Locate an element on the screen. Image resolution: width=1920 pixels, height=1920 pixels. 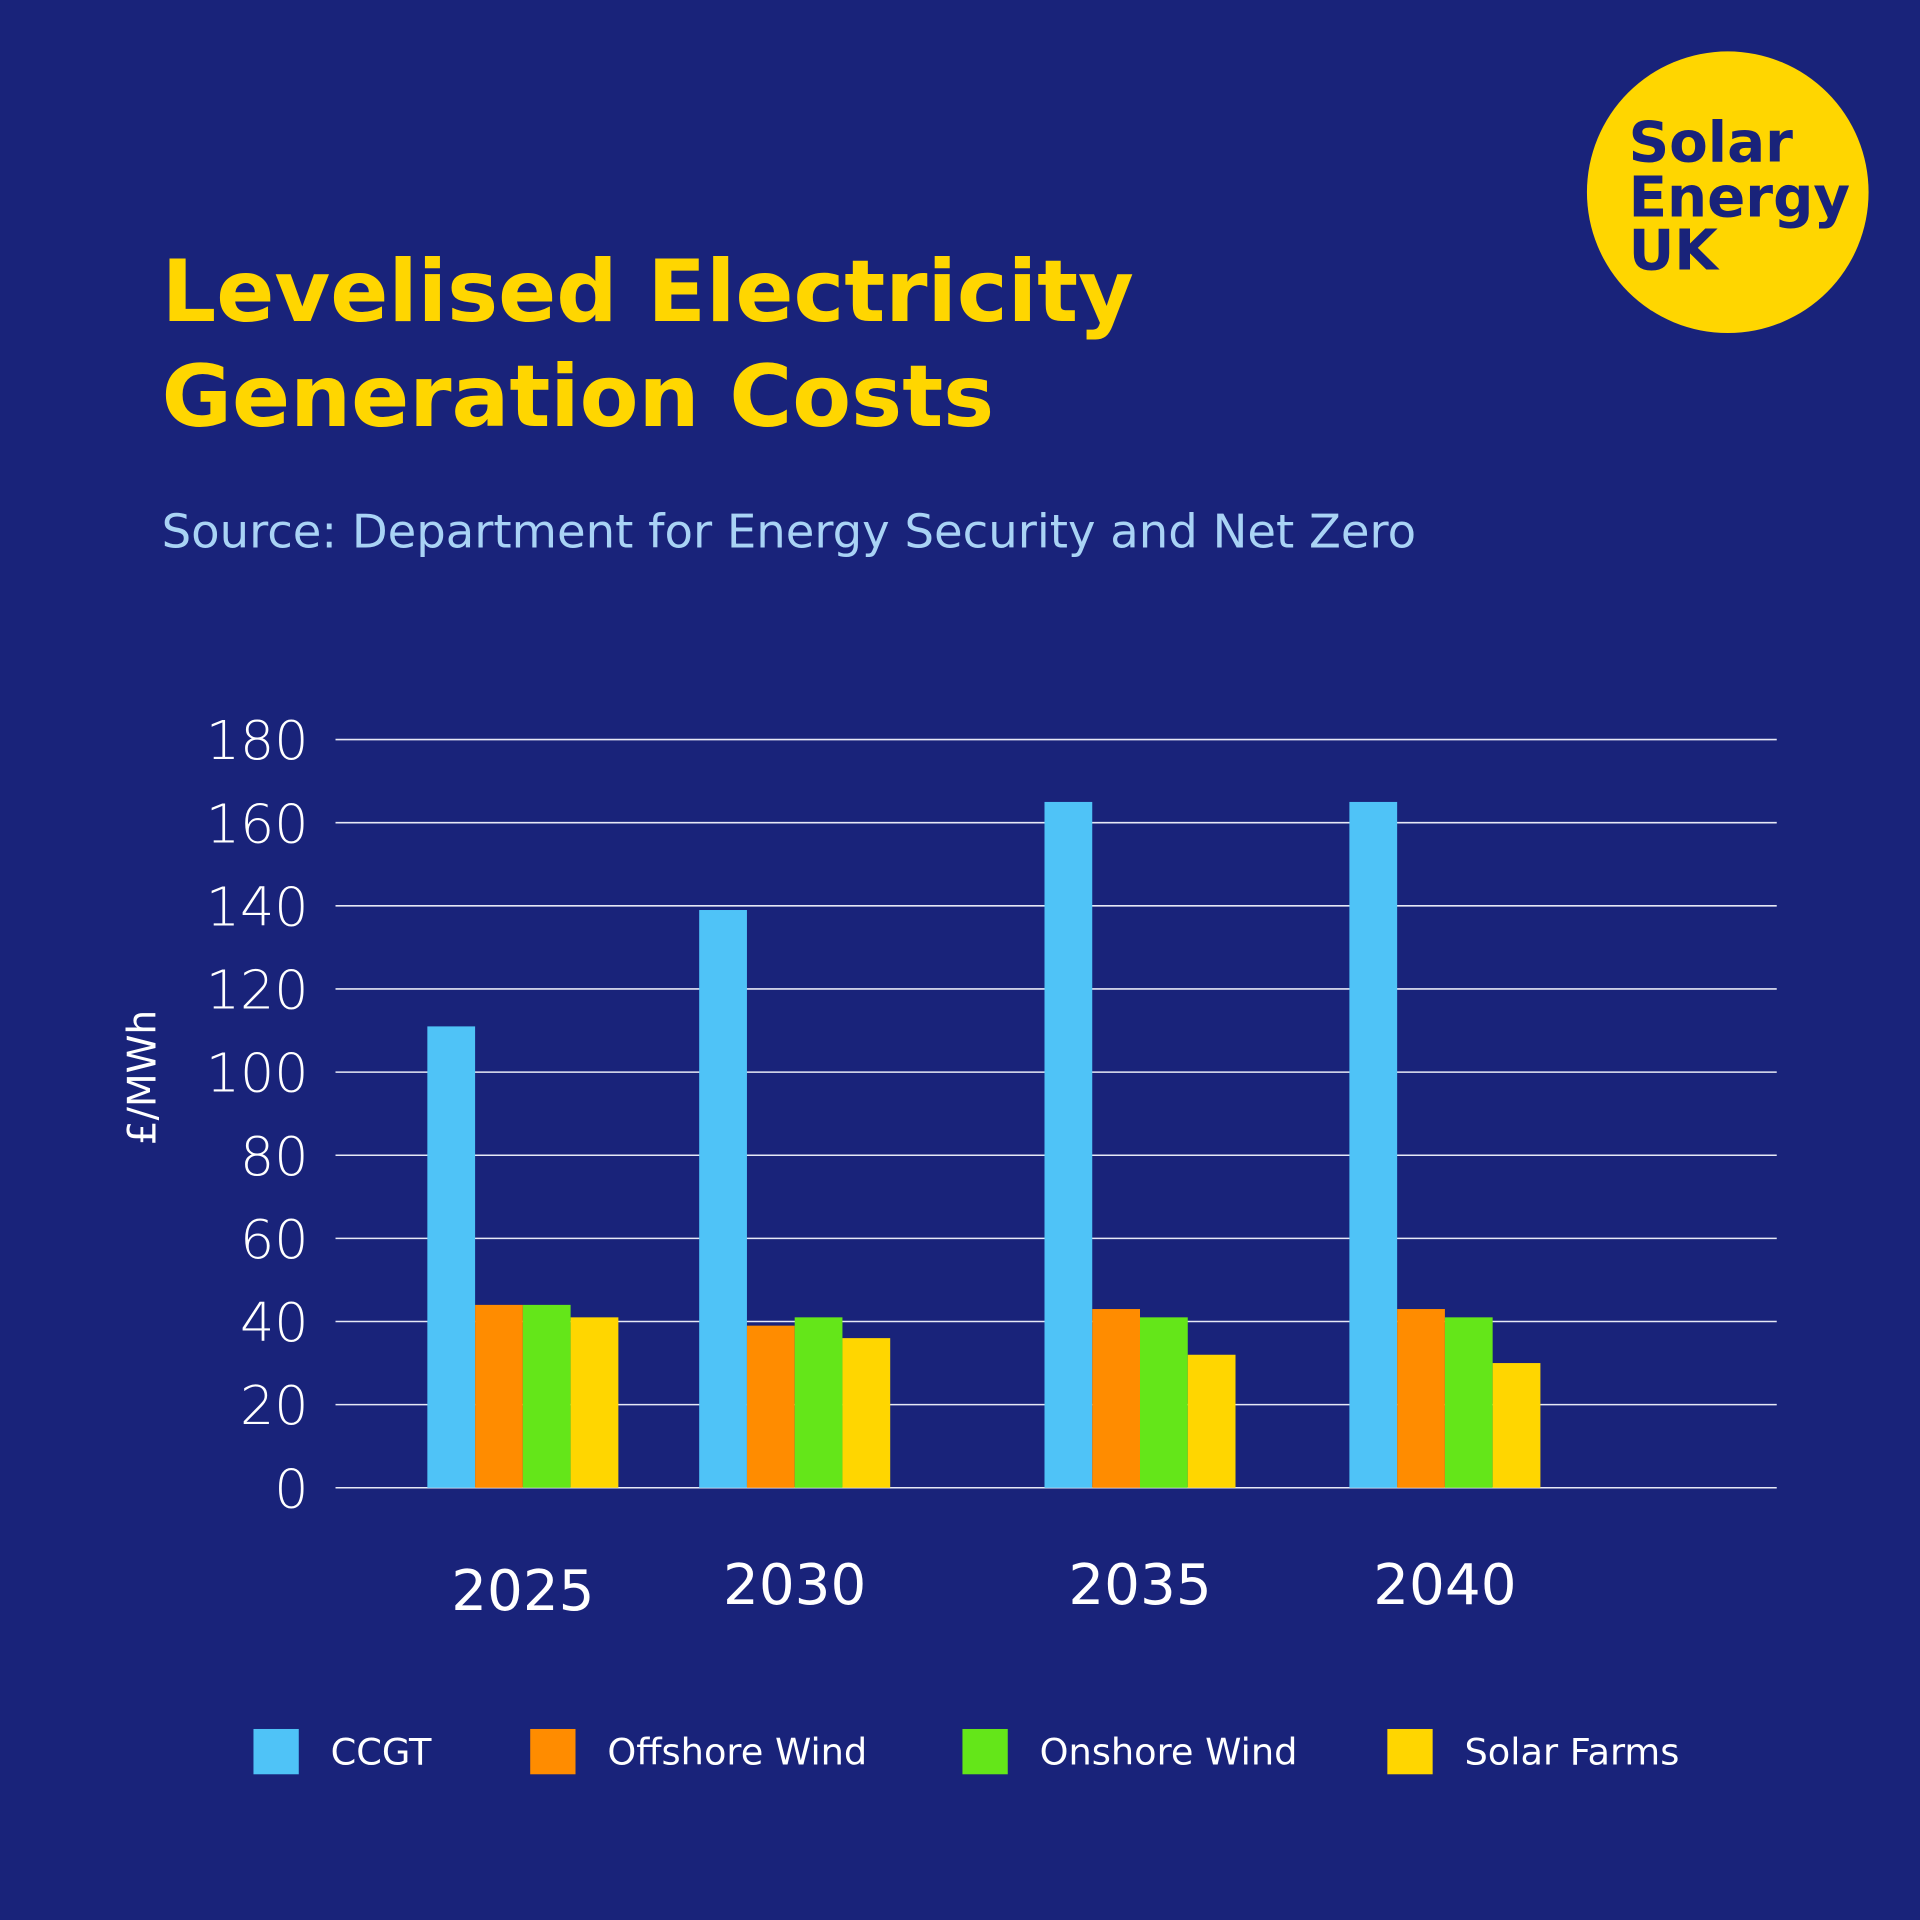
bar-solar-farms-2035 is located at coordinates (1211, 1421).